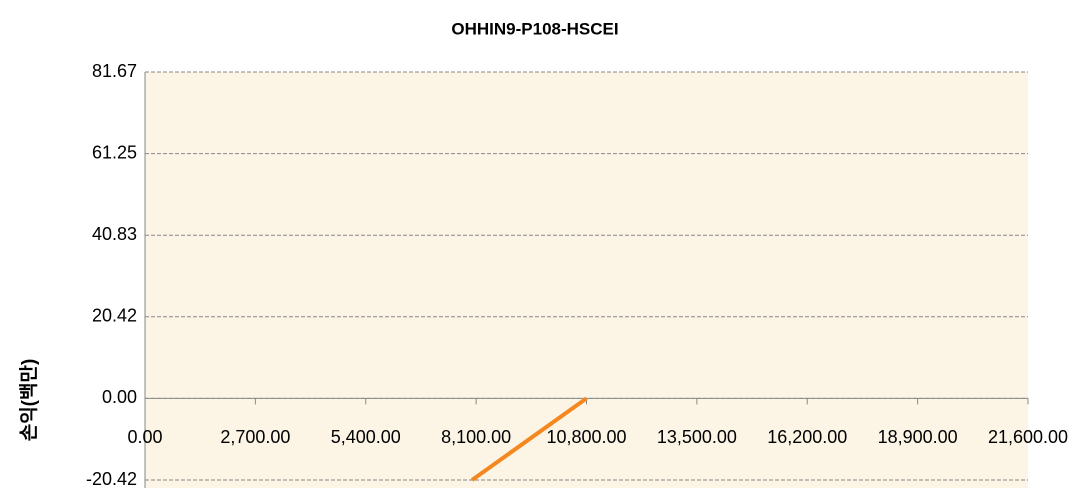  Describe the element at coordinates (114, 316) in the screenshot. I see `y-tick-label: 20.42` at that location.